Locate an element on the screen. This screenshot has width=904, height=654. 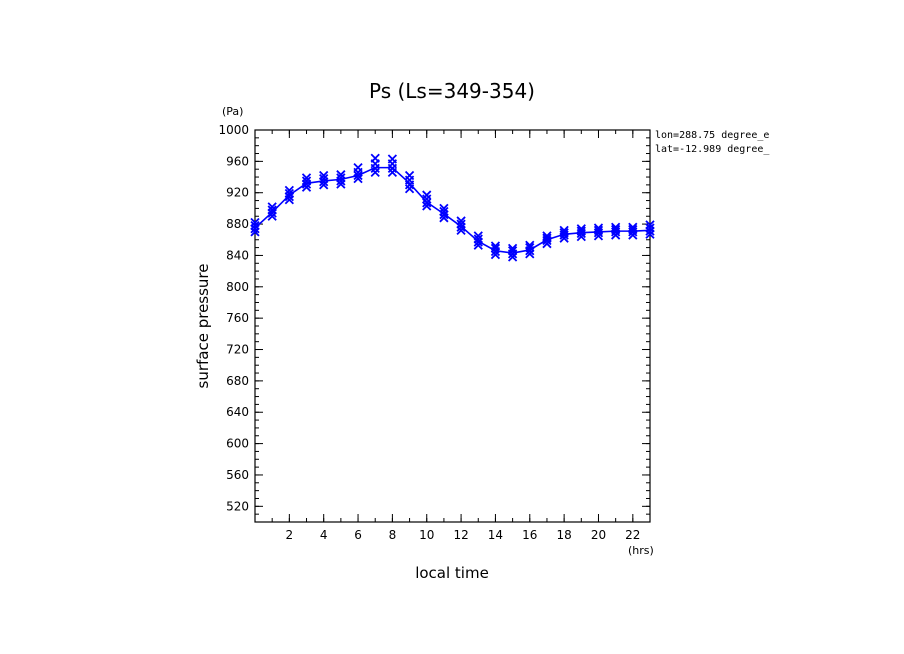
y-tick-label: 840 is located at coordinates (237, 255).